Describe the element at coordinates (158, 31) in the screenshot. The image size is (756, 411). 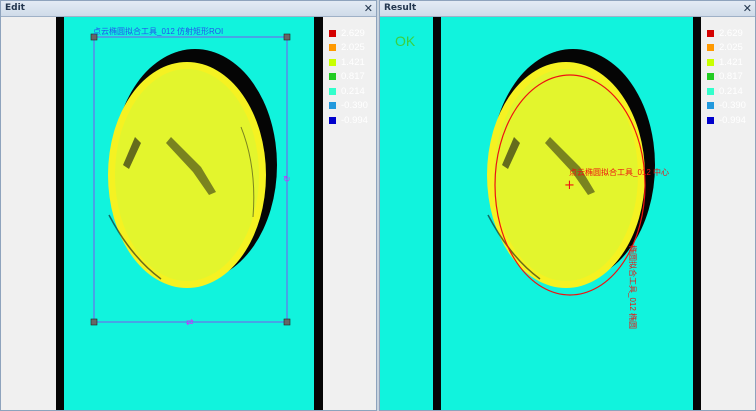
I see `roi-label: 点云椭圆拟合工具_012 仿射矩形ROI` at that location.